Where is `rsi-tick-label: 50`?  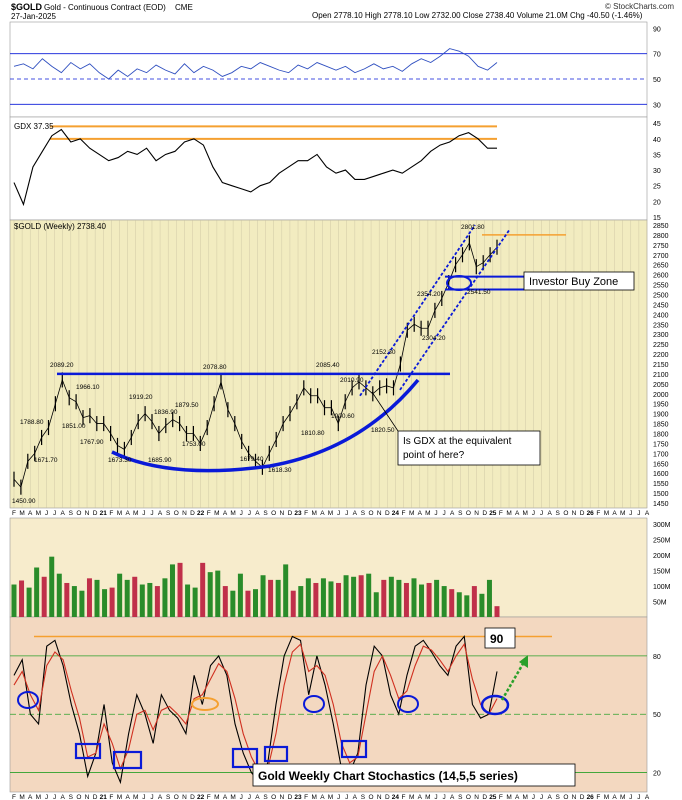 rsi-tick-label: 50 is located at coordinates (657, 80).